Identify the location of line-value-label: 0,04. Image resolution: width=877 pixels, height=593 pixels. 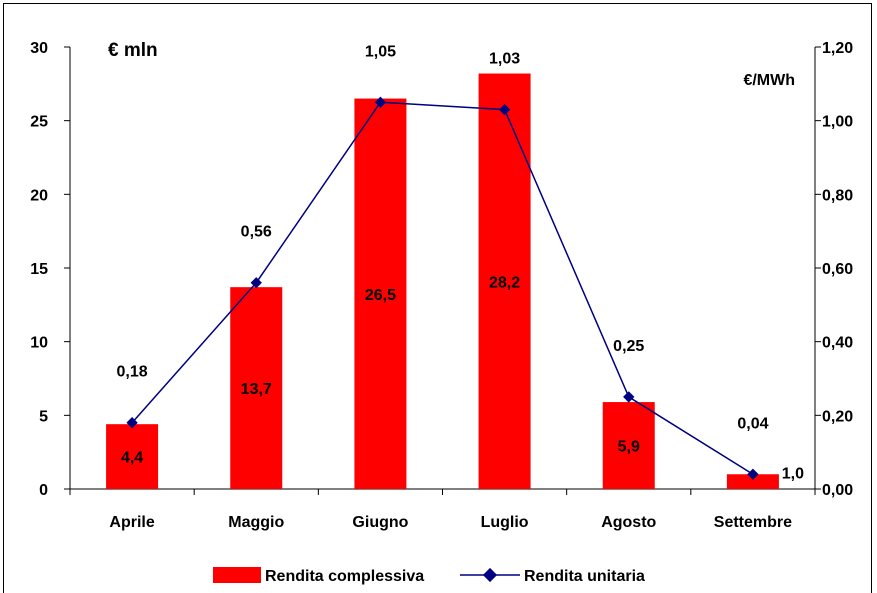
(752, 423).